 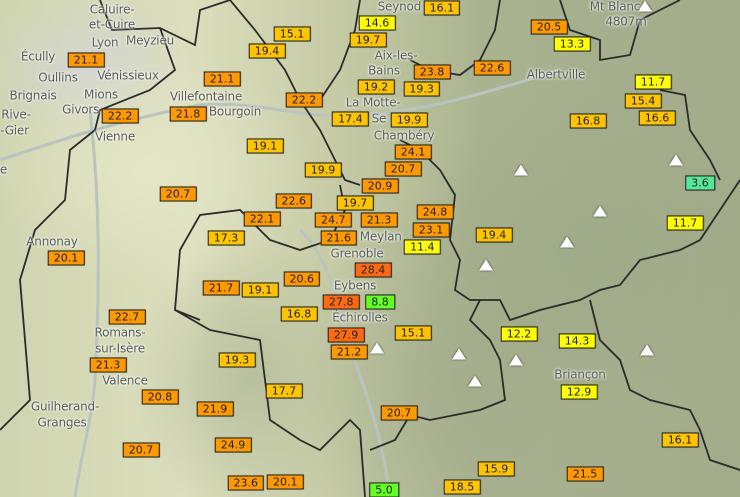 What do you see at coordinates (38, 56) in the screenshot?
I see `place-name: Écully` at bounding box center [38, 56].